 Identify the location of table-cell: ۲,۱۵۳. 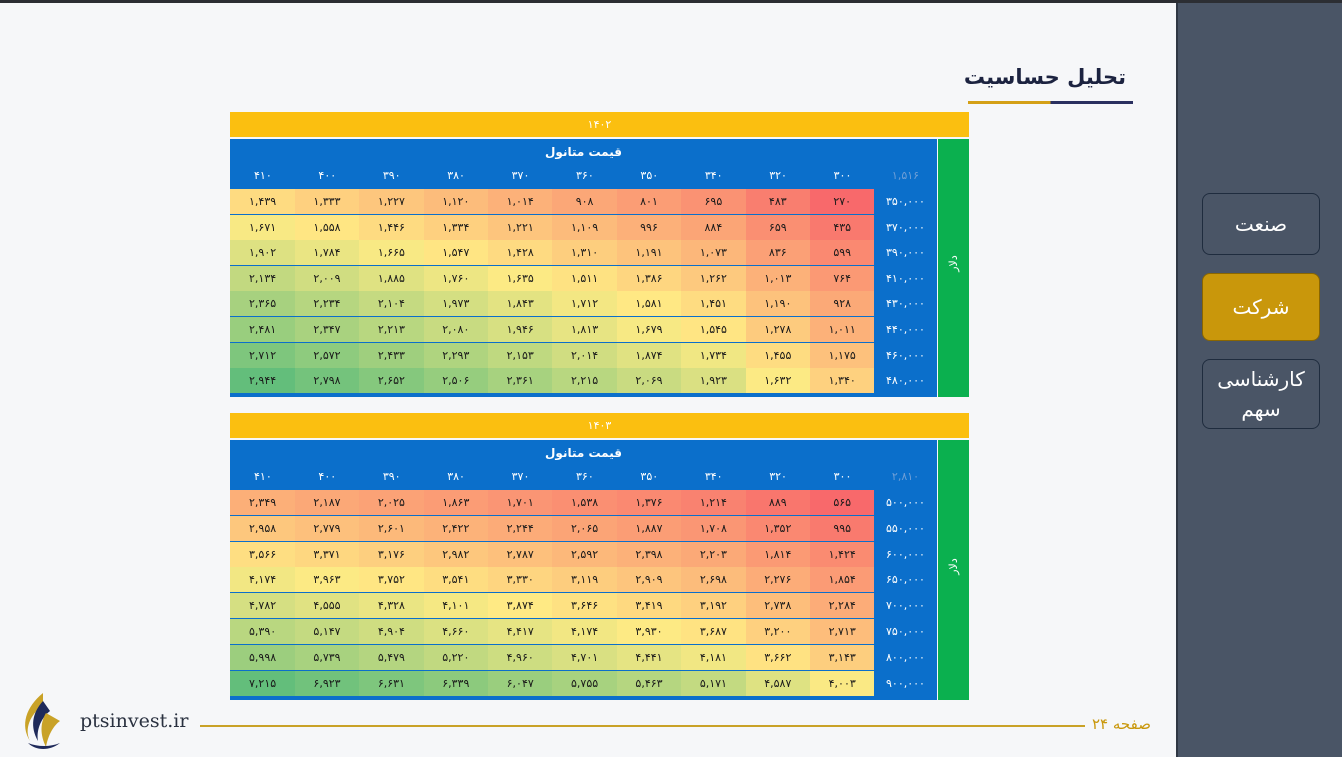
(520, 355).